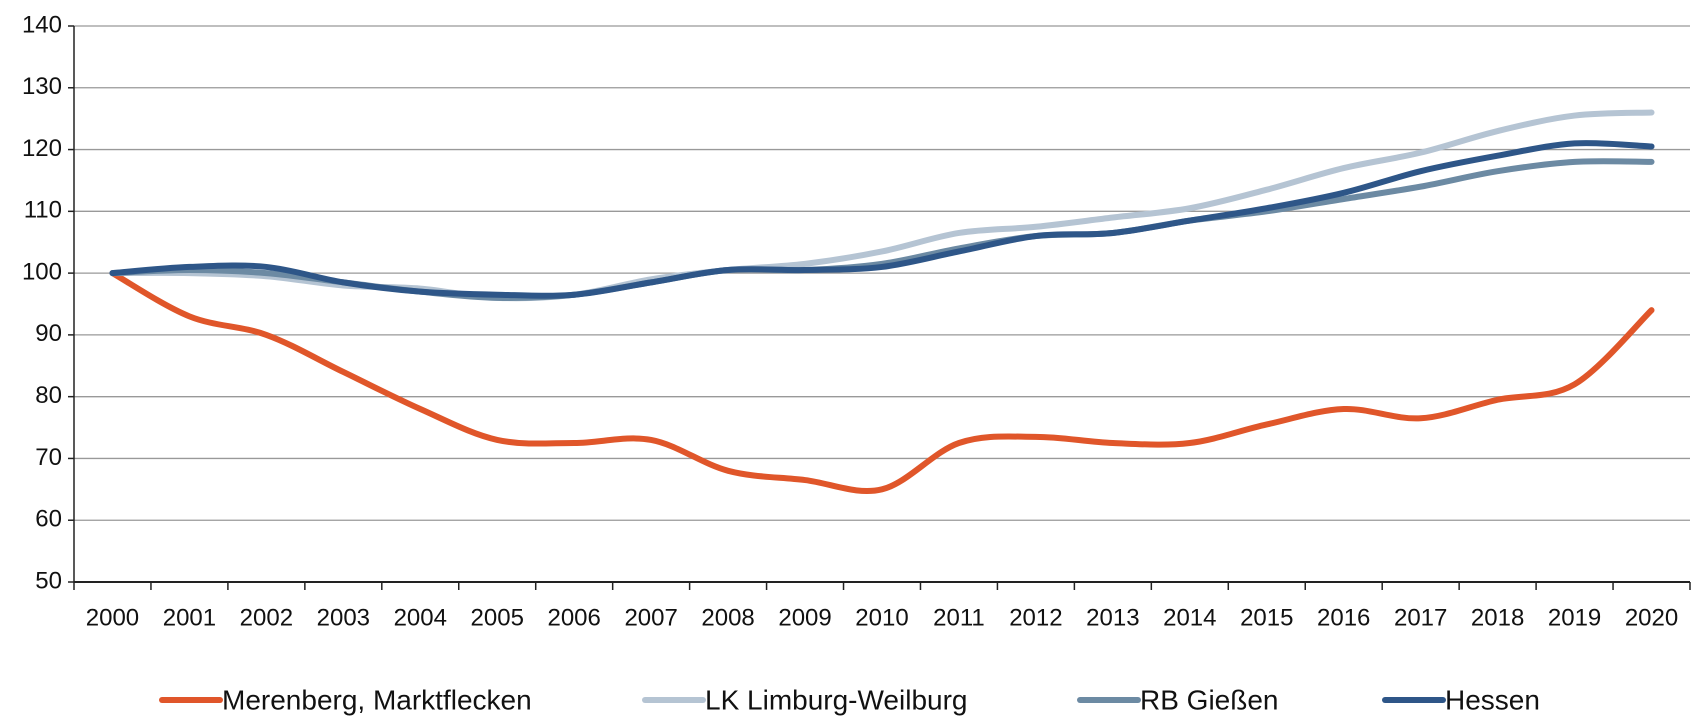  What do you see at coordinates (804, 617) in the screenshot?
I see `x-tick-label: 2009` at bounding box center [804, 617].